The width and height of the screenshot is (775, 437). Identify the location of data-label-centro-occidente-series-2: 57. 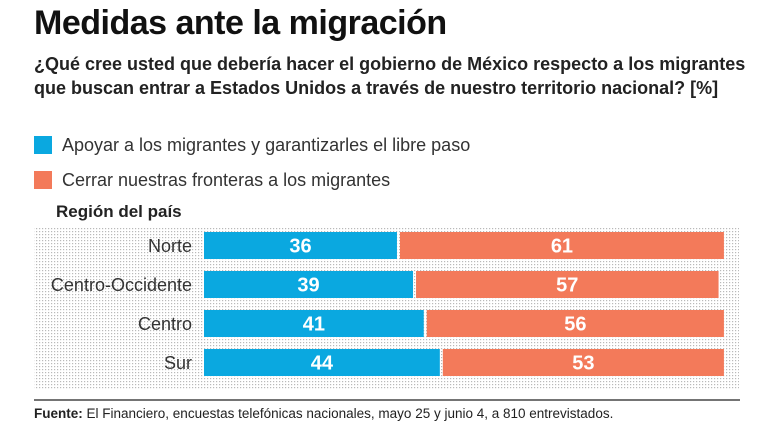
(567, 286).